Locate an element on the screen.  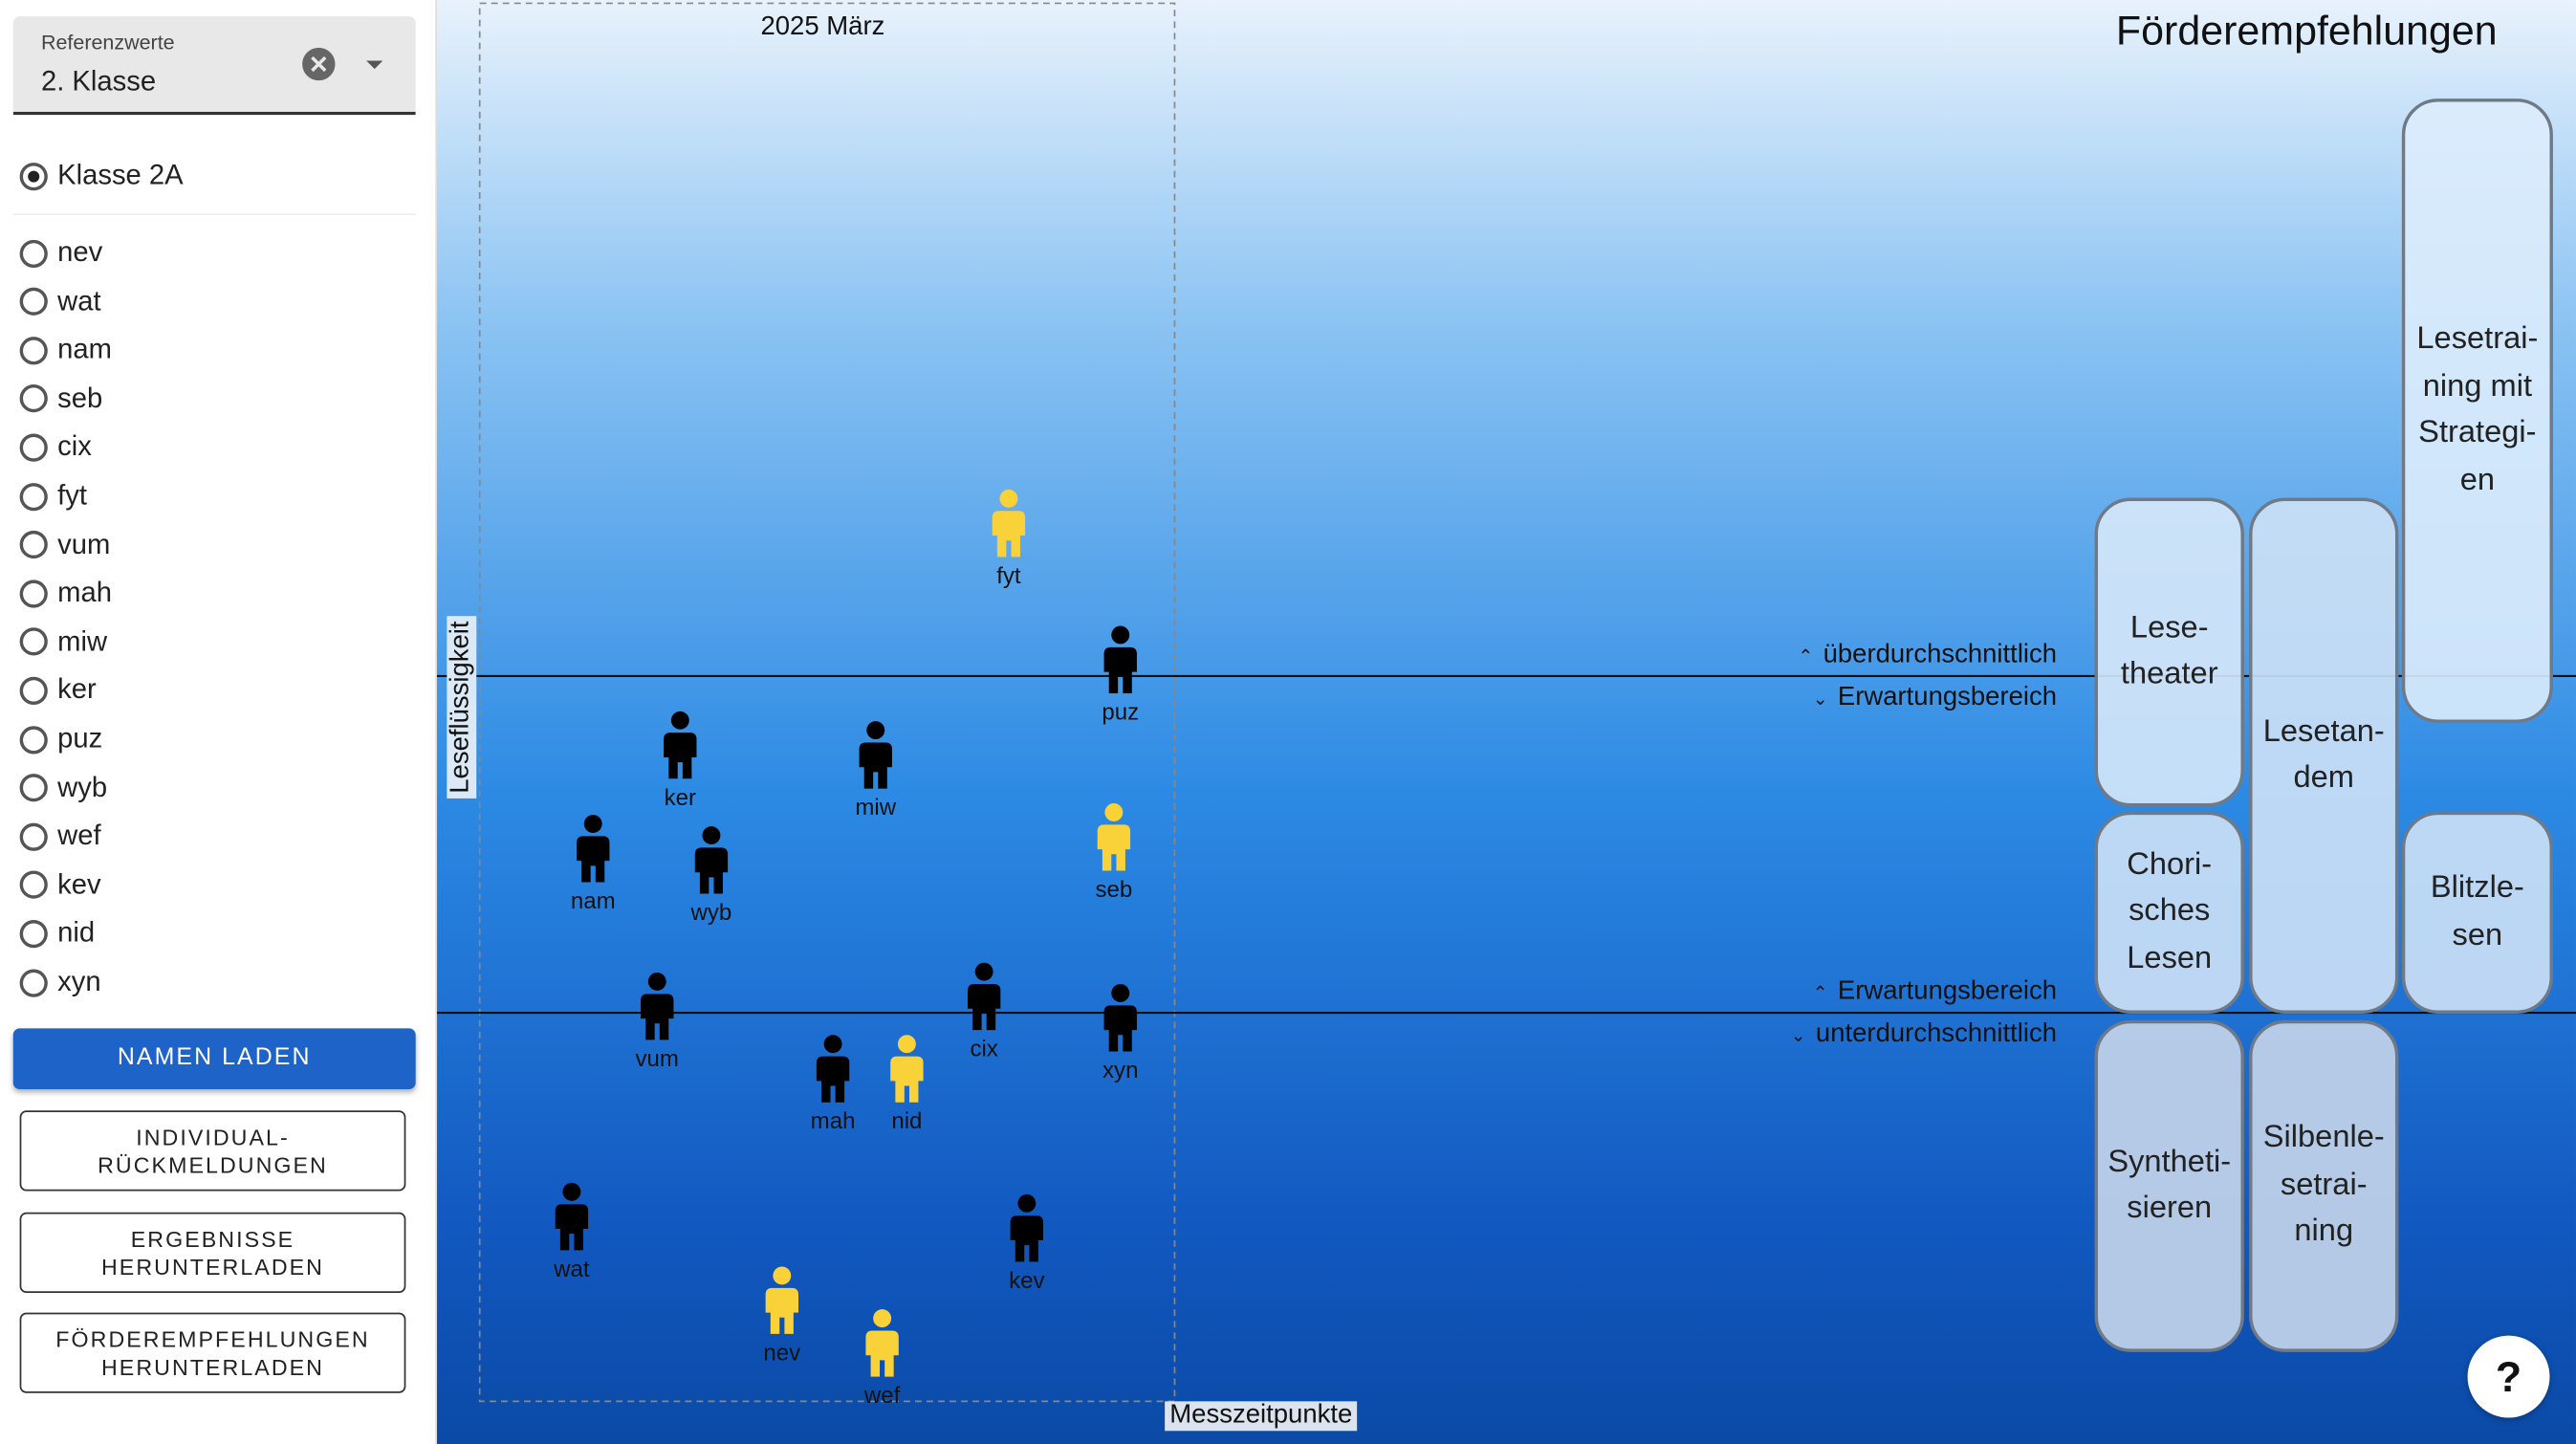
student-radio: nid is located at coordinates (57, 934).